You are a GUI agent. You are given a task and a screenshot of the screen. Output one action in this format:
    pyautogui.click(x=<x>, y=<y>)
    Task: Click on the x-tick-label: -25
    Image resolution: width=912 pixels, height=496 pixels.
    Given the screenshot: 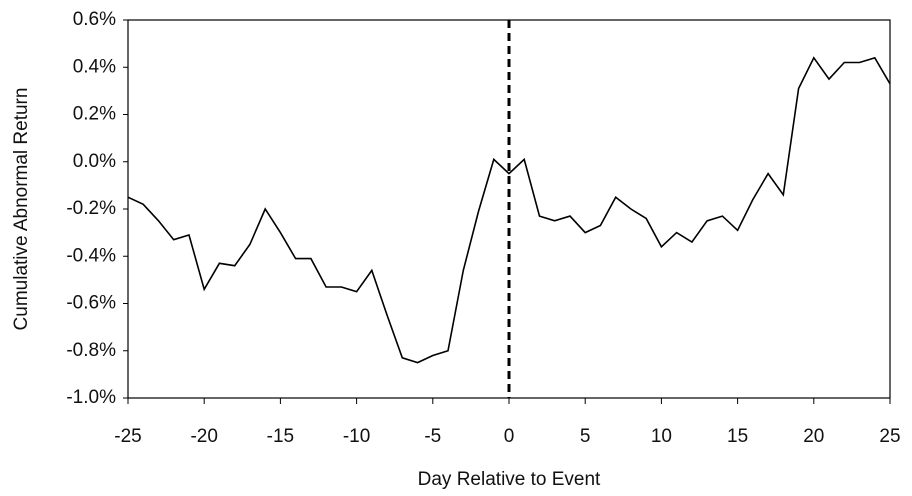 What is the action you would take?
    pyautogui.click(x=127, y=436)
    